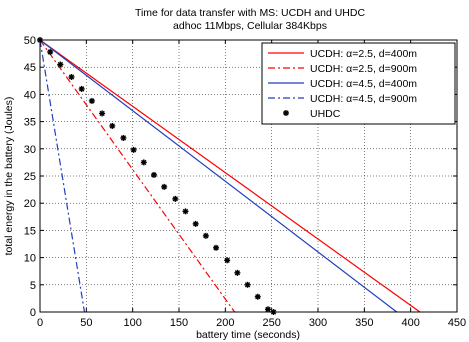 The height and width of the screenshot is (342, 469). Describe the element at coordinates (363, 54) in the screenshot. I see `legend-label: UCDH: α=2.5, d=400m` at that location.